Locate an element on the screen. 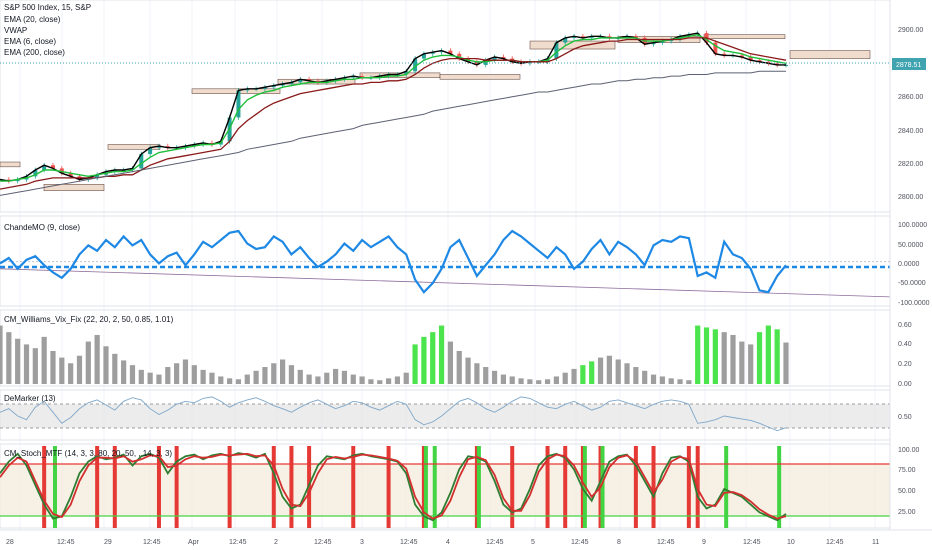 This screenshot has height=550, width=932. stoch-tick: 25.00 is located at coordinates (907, 512).